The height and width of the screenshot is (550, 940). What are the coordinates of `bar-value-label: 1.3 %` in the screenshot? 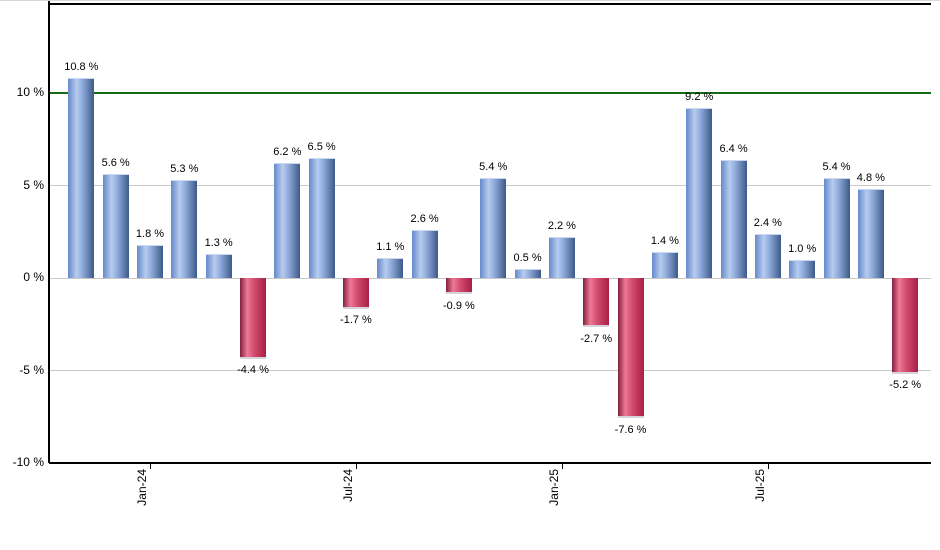 It's located at (218, 242).